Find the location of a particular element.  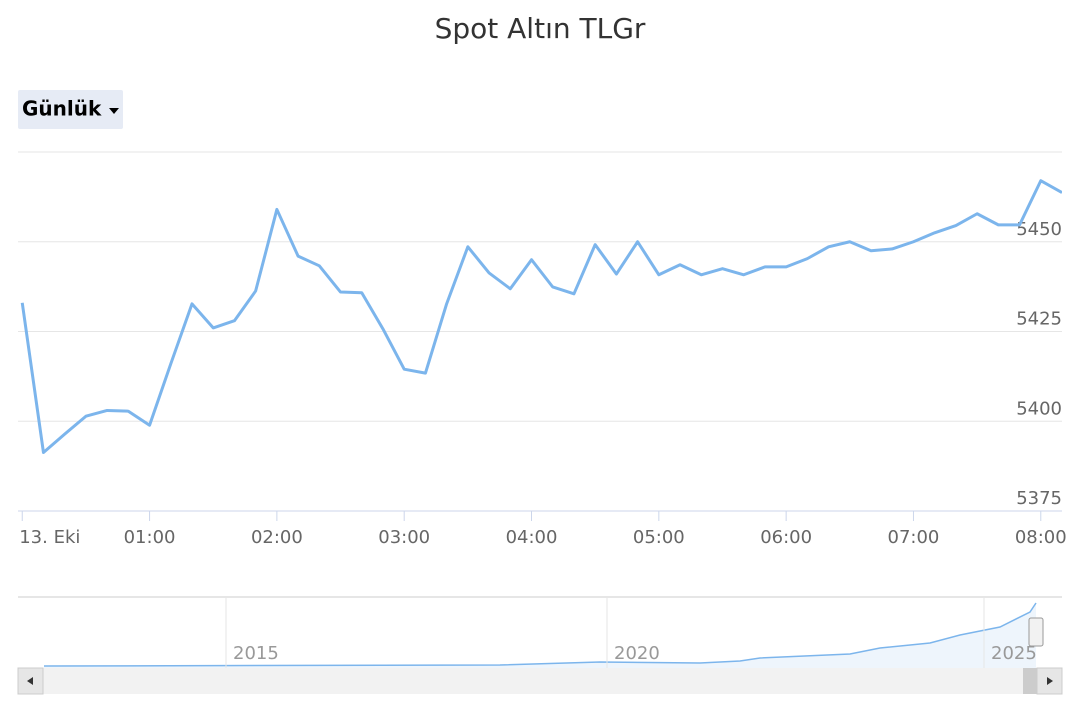

y-tick-label: 5425 is located at coordinates (1039, 319).